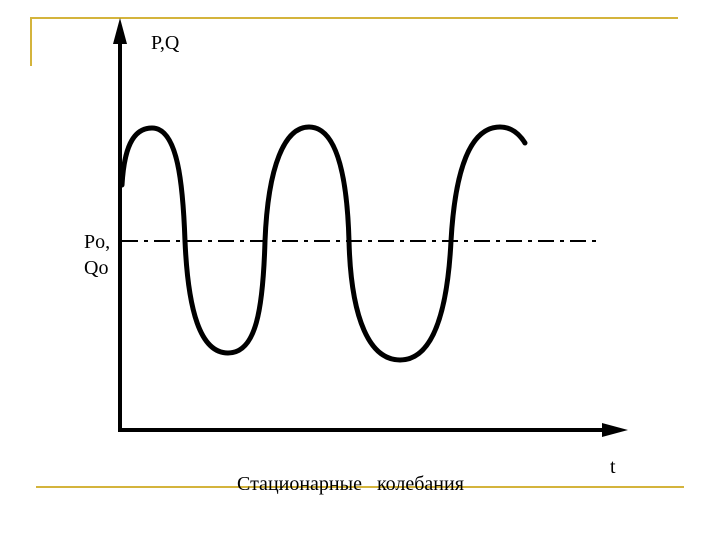 The height and width of the screenshot is (540, 720). What do you see at coordinates (613, 467) in the screenshot?
I see `x-axis-label: t` at bounding box center [613, 467].